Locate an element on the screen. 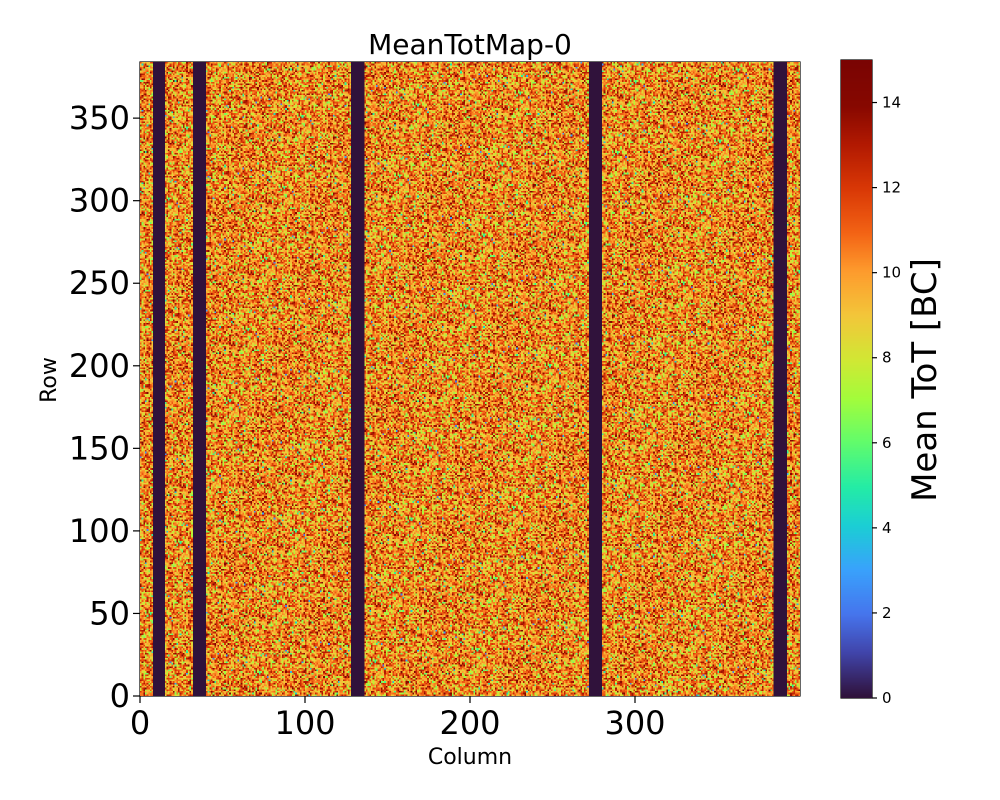  y-tick-label: 0 is located at coordinates (120, 696).